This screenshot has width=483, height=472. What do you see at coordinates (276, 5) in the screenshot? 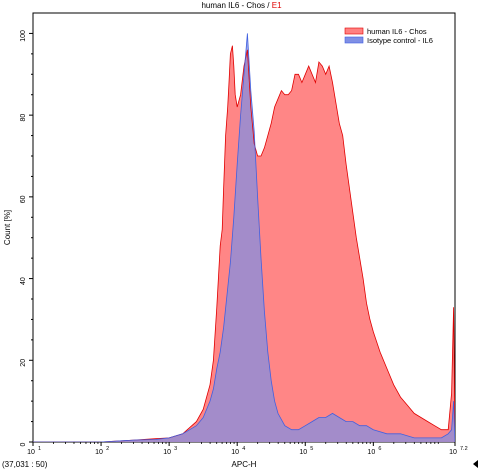
I see `title-gate-name: E1` at bounding box center [276, 5].